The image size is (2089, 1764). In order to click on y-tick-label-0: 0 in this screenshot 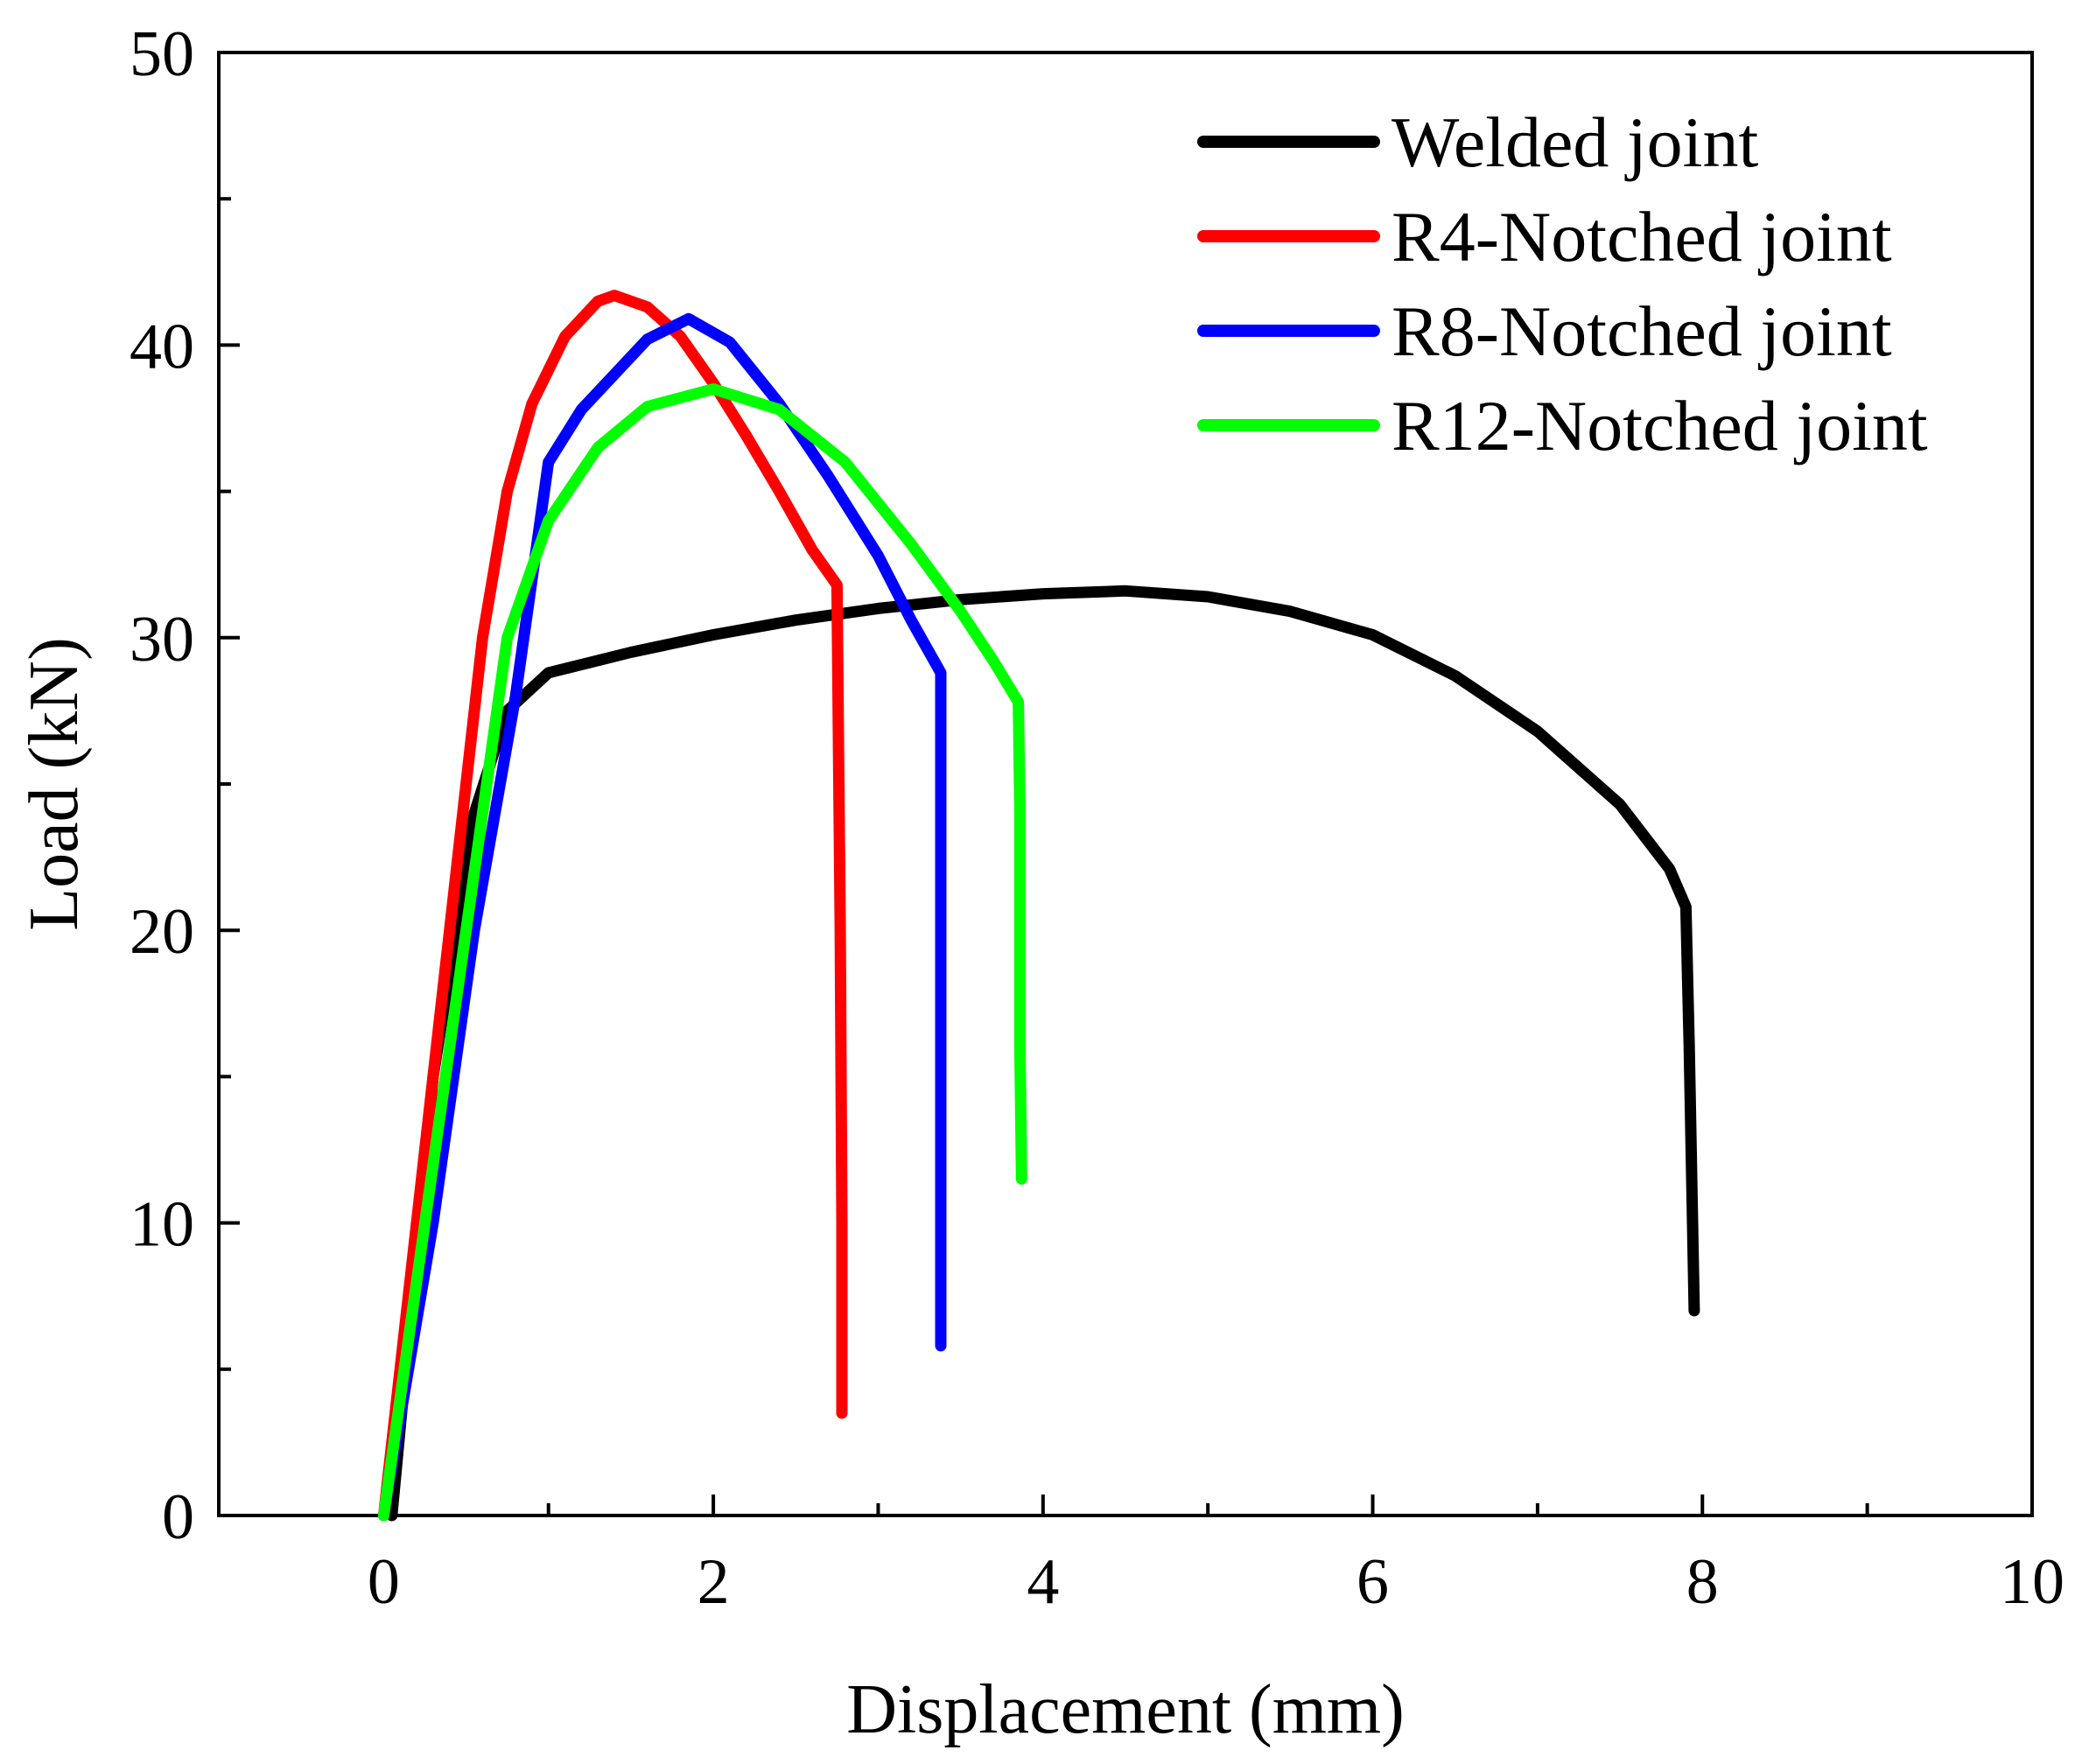, I will do `click(178, 1517)`.